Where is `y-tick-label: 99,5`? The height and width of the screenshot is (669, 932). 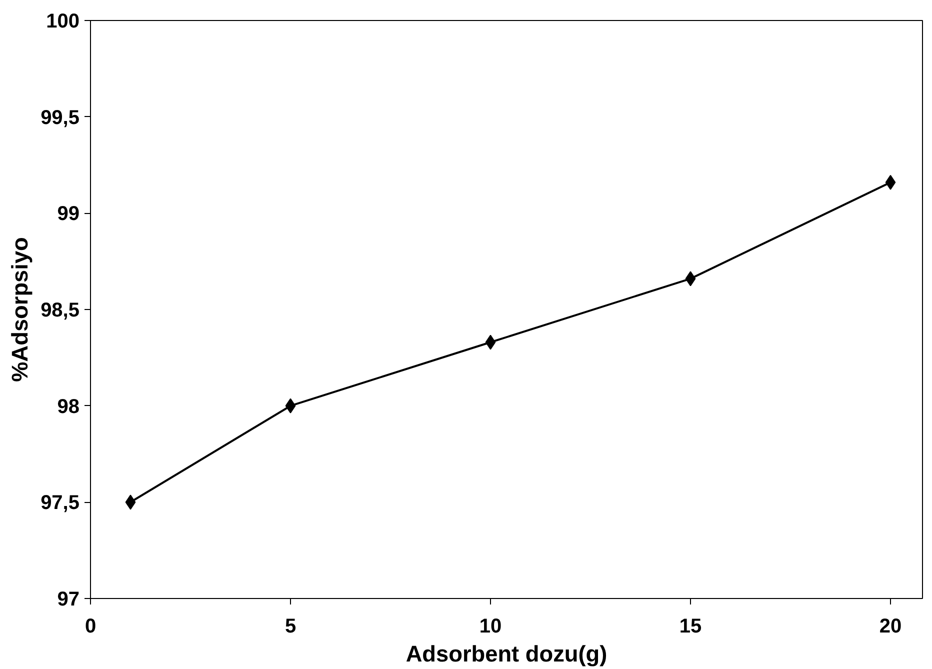
y-tick-label: 99,5 is located at coordinates (60, 117).